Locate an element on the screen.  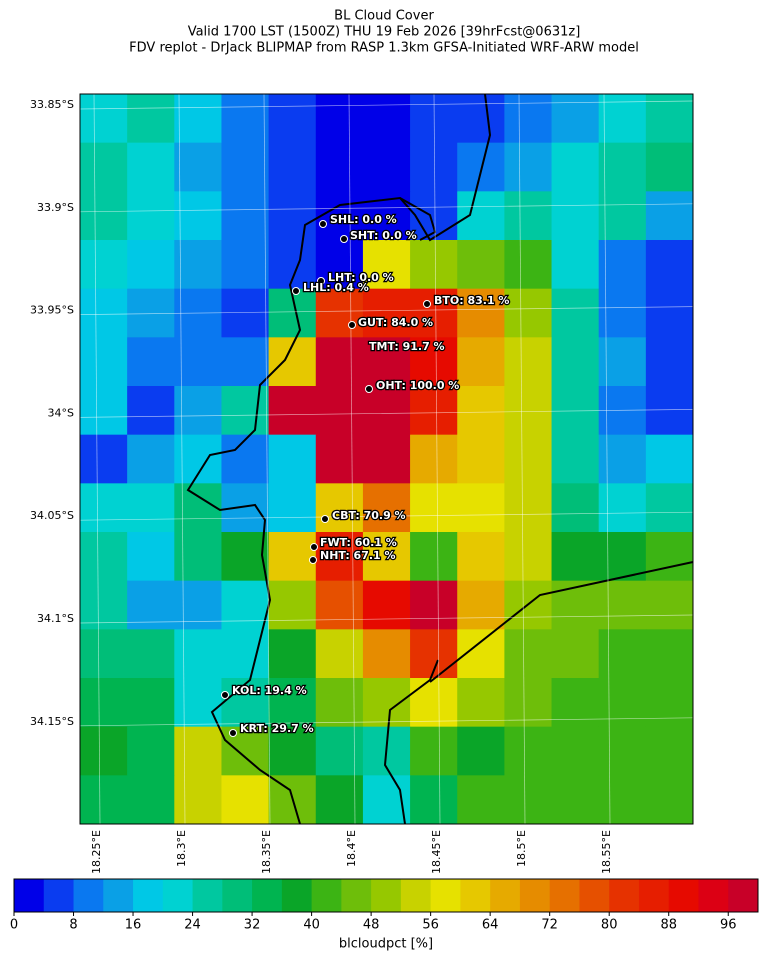
colorbar-frame is located at coordinates (386, 895).